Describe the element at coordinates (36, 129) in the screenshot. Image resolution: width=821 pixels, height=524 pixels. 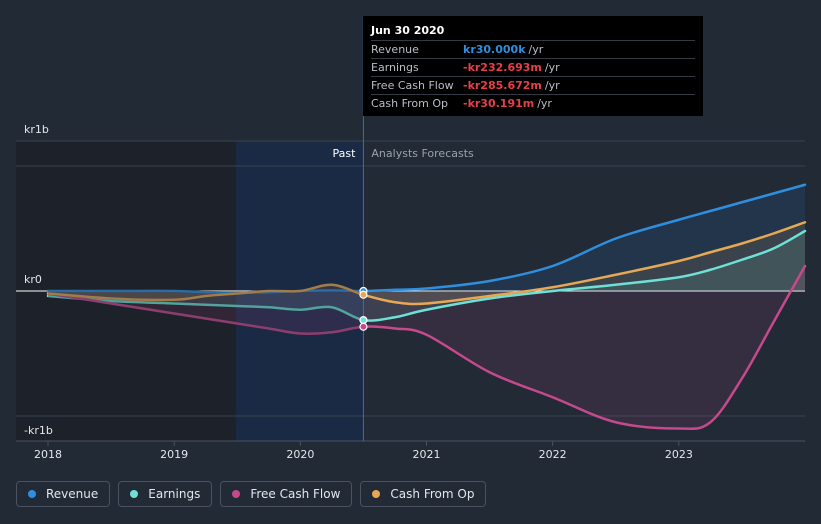
I see `y-tick-label: kr1b` at that location.